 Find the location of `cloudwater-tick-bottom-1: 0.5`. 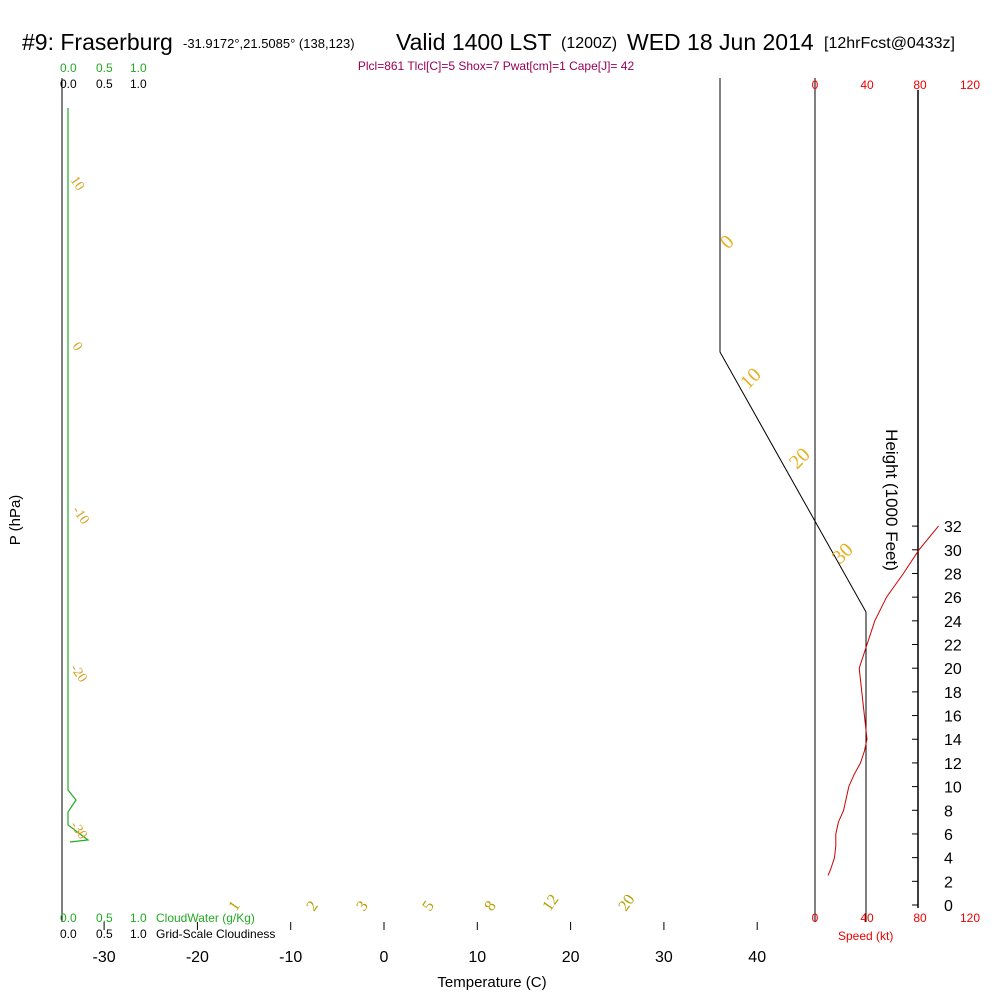

cloudwater-tick-bottom-1: 0.5 is located at coordinates (104, 918).